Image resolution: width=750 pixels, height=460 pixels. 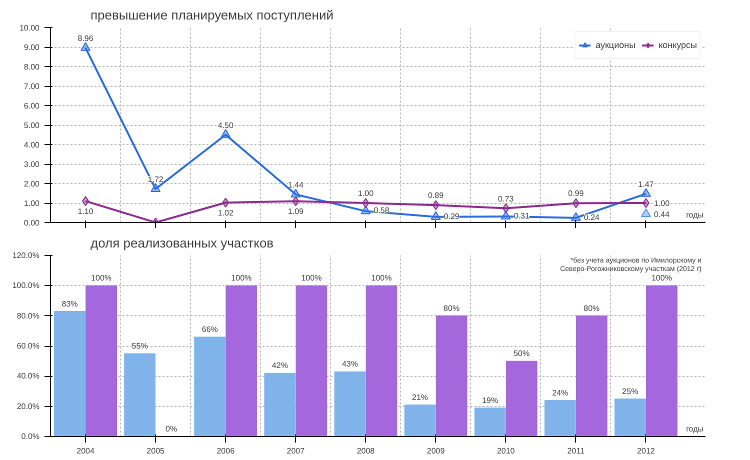 What do you see at coordinates (630, 391) in the screenshot?
I see `data-label: 25%` at bounding box center [630, 391].